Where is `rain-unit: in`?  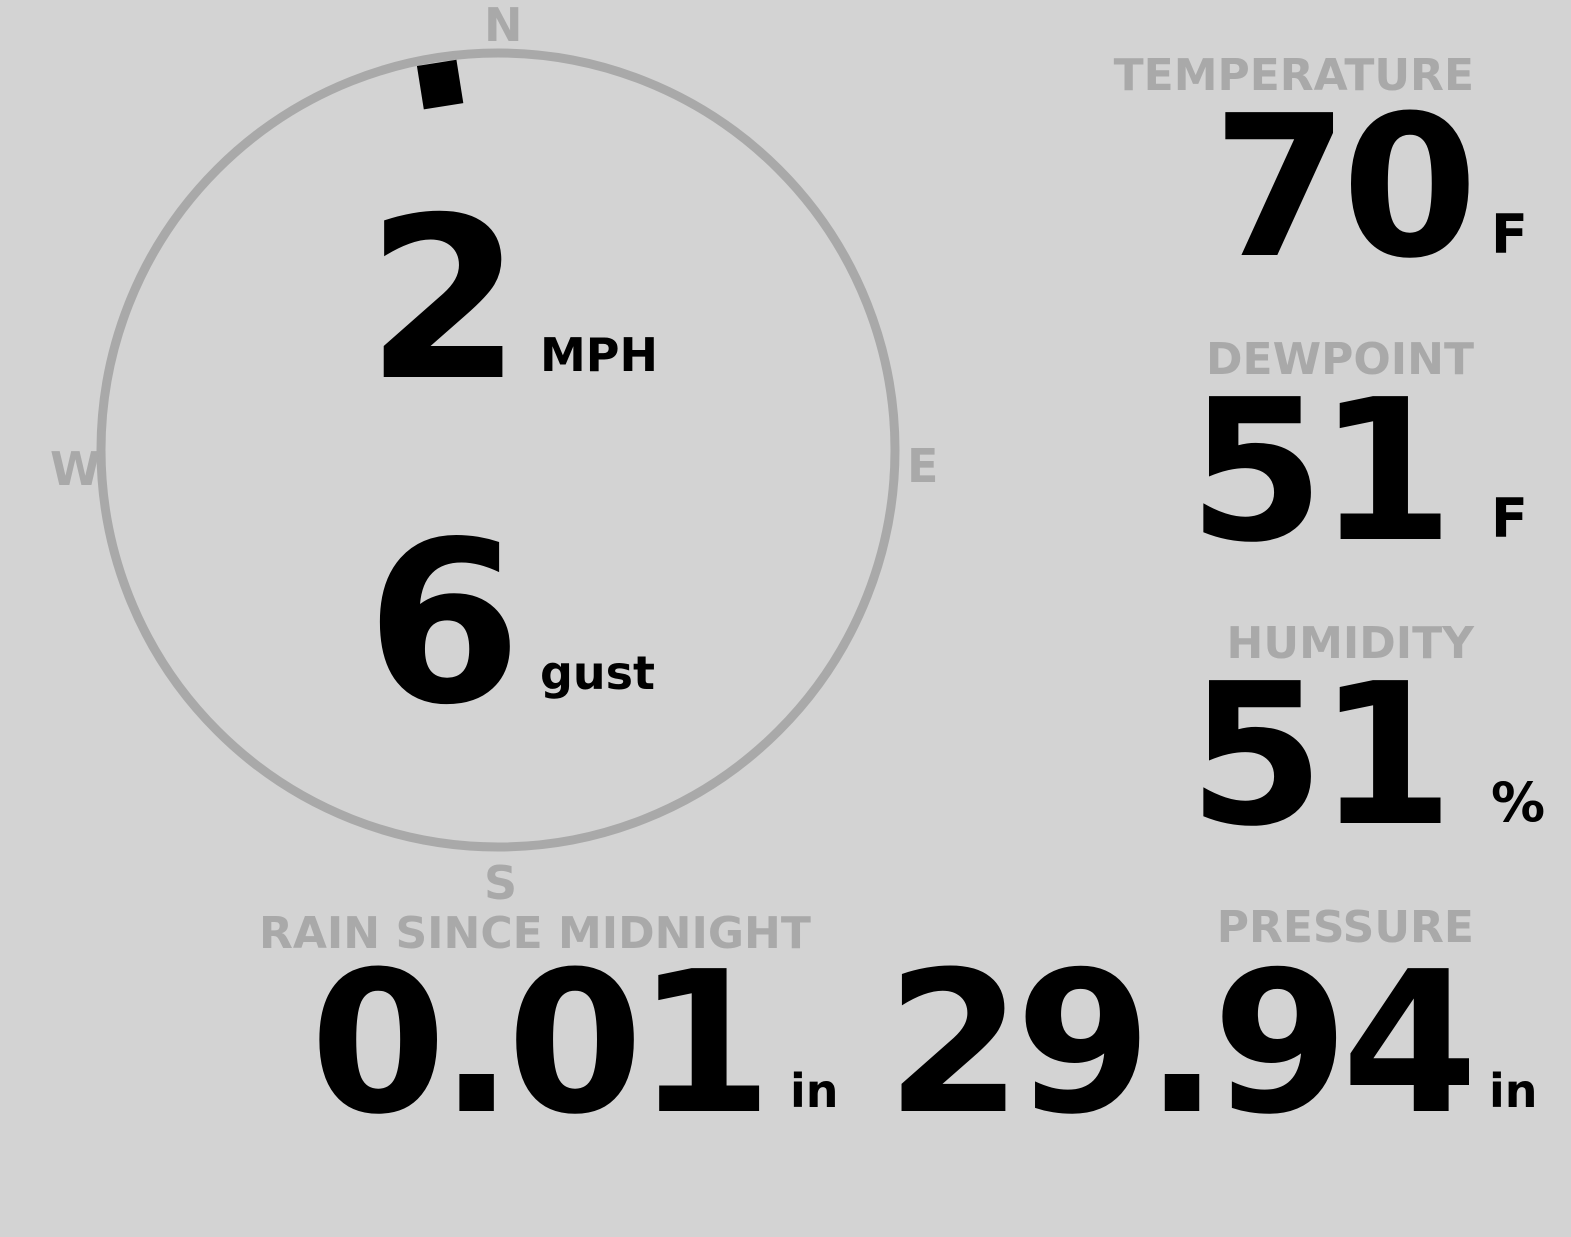 rain-unit: in is located at coordinates (814, 1091).